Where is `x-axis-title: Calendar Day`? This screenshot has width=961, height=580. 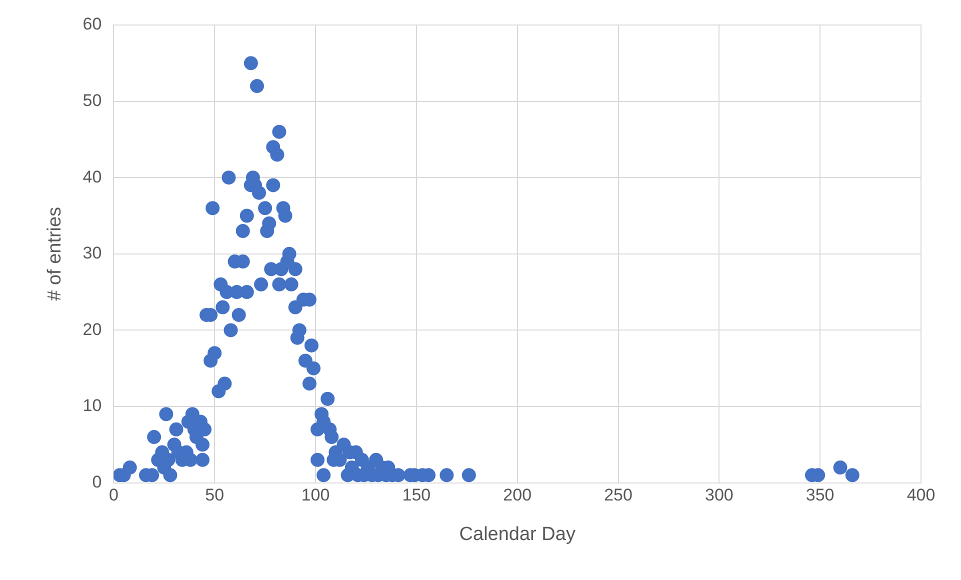
x-axis-title: Calendar Day is located at coordinates (517, 534).